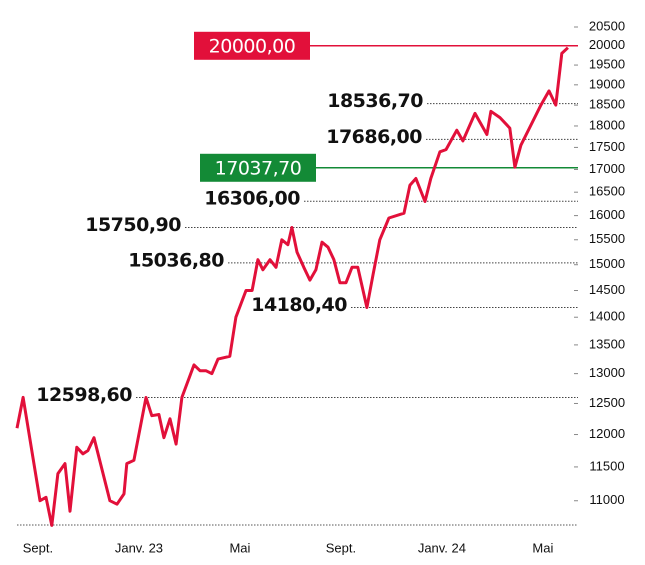 The width and height of the screenshot is (645, 565). Describe the element at coordinates (607, 433) in the screenshot. I see `y-tick-label: 12000` at that location.